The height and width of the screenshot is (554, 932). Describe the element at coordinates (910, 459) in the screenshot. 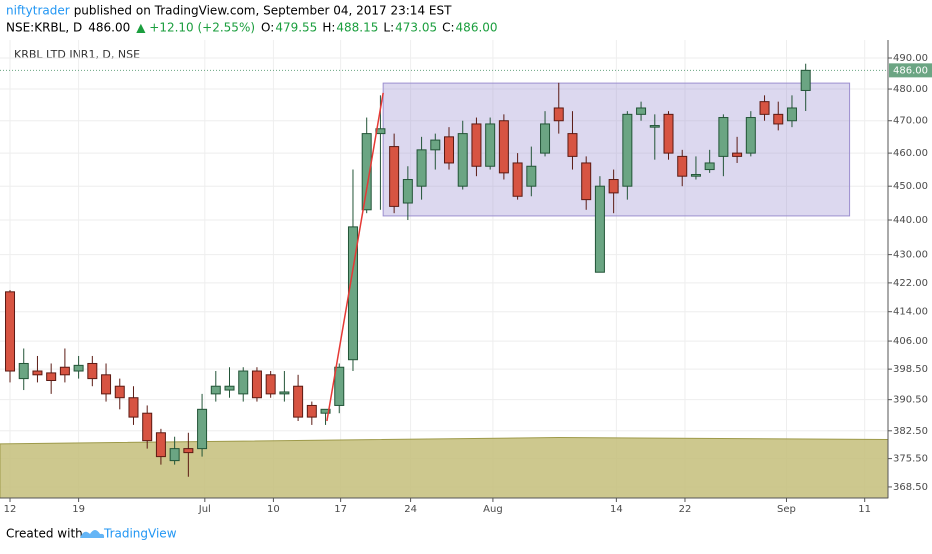

I see `y-tick-label: 375.50` at that location.